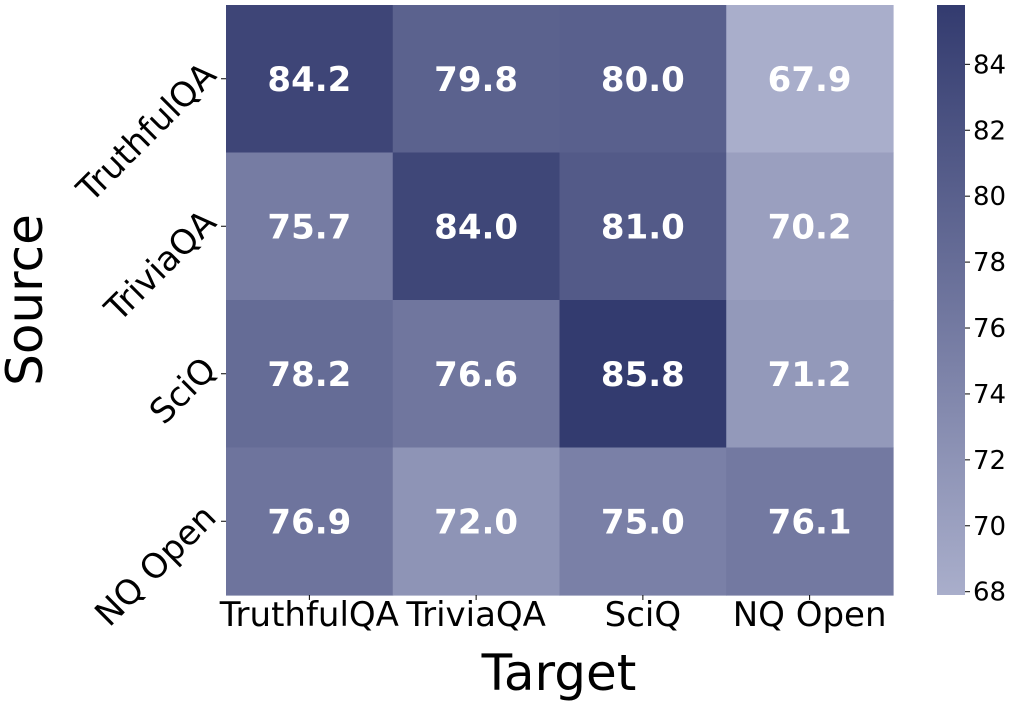 The height and width of the screenshot is (704, 1010). I want to click on colorbar-tick-label: 84, so click(989, 65).